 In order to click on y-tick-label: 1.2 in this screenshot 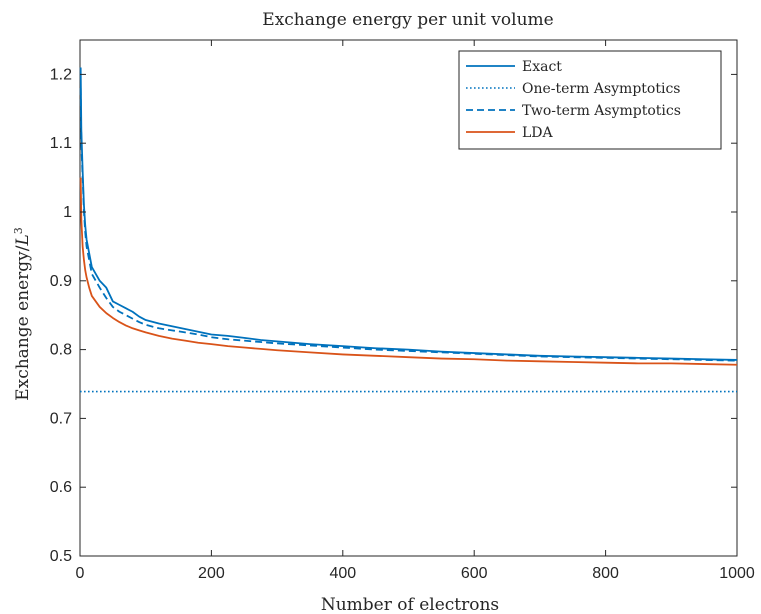, I will do `click(61, 74)`.